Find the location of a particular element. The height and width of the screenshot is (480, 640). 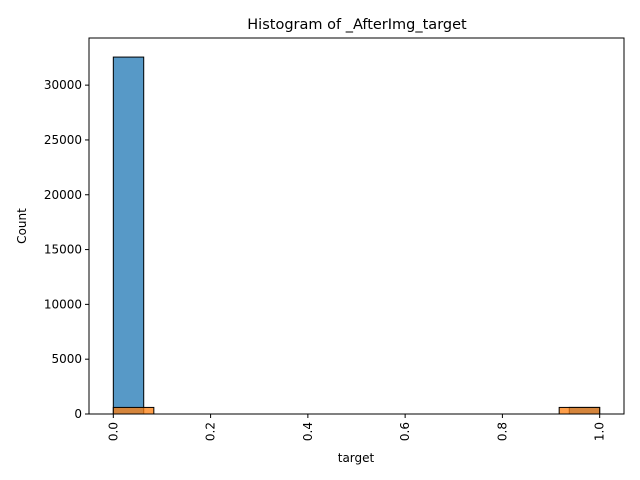

y-tick-label: 30000 is located at coordinates (63, 85).